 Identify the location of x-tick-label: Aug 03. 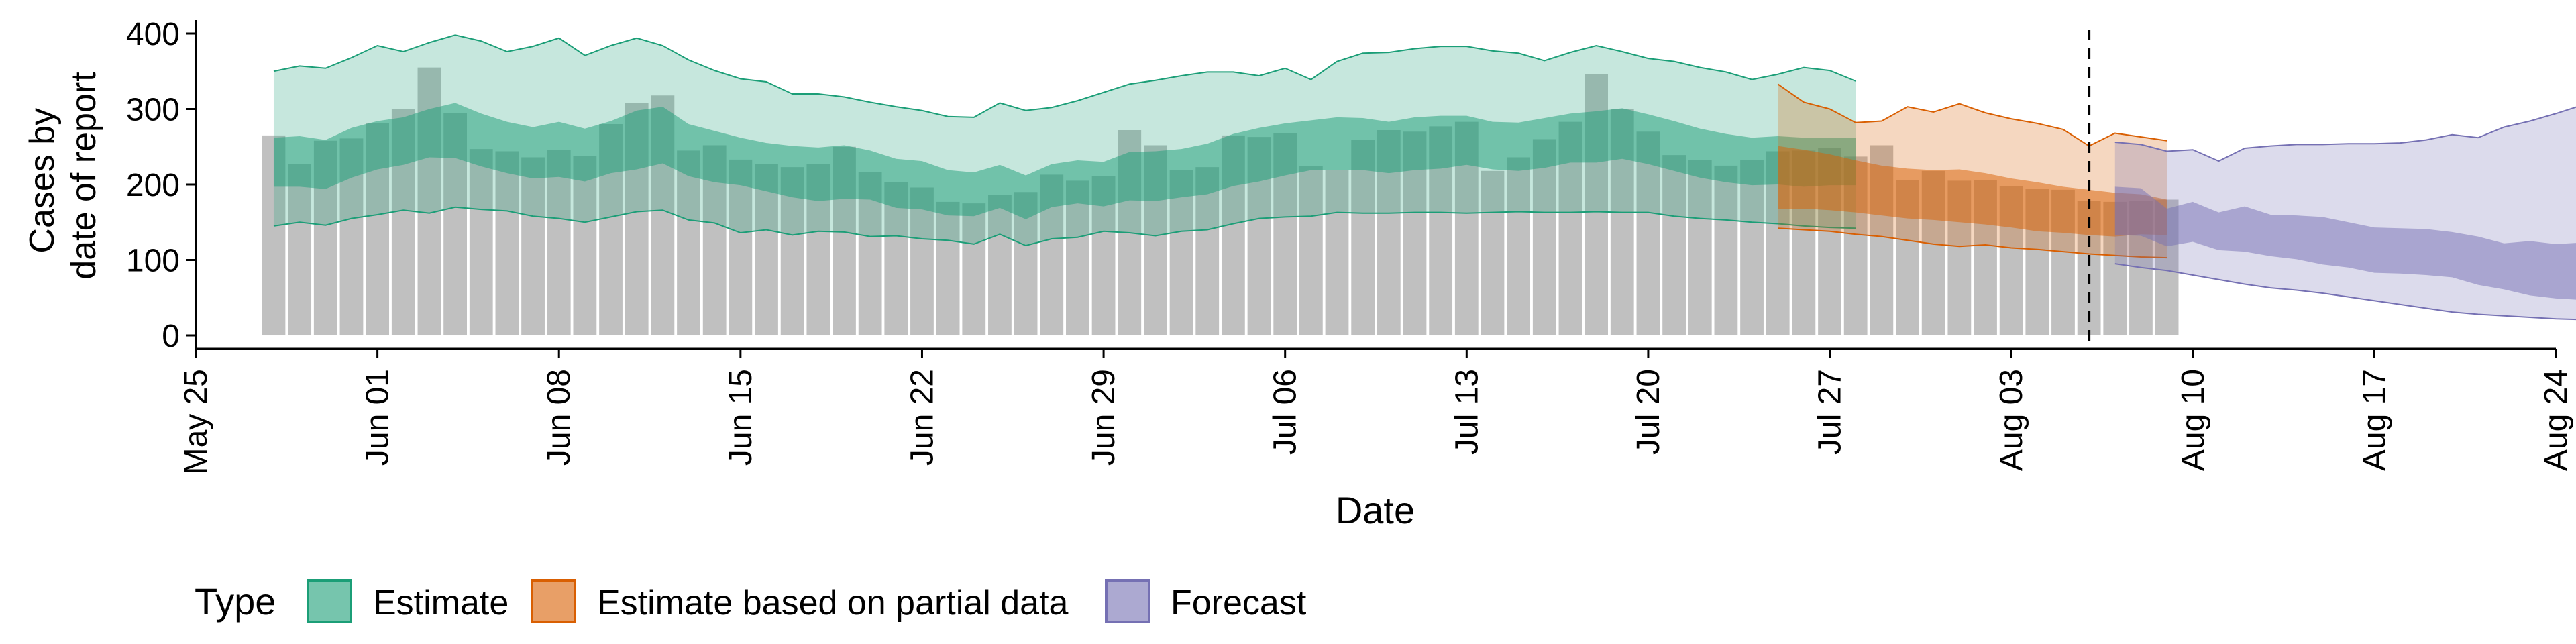
(2011, 420).